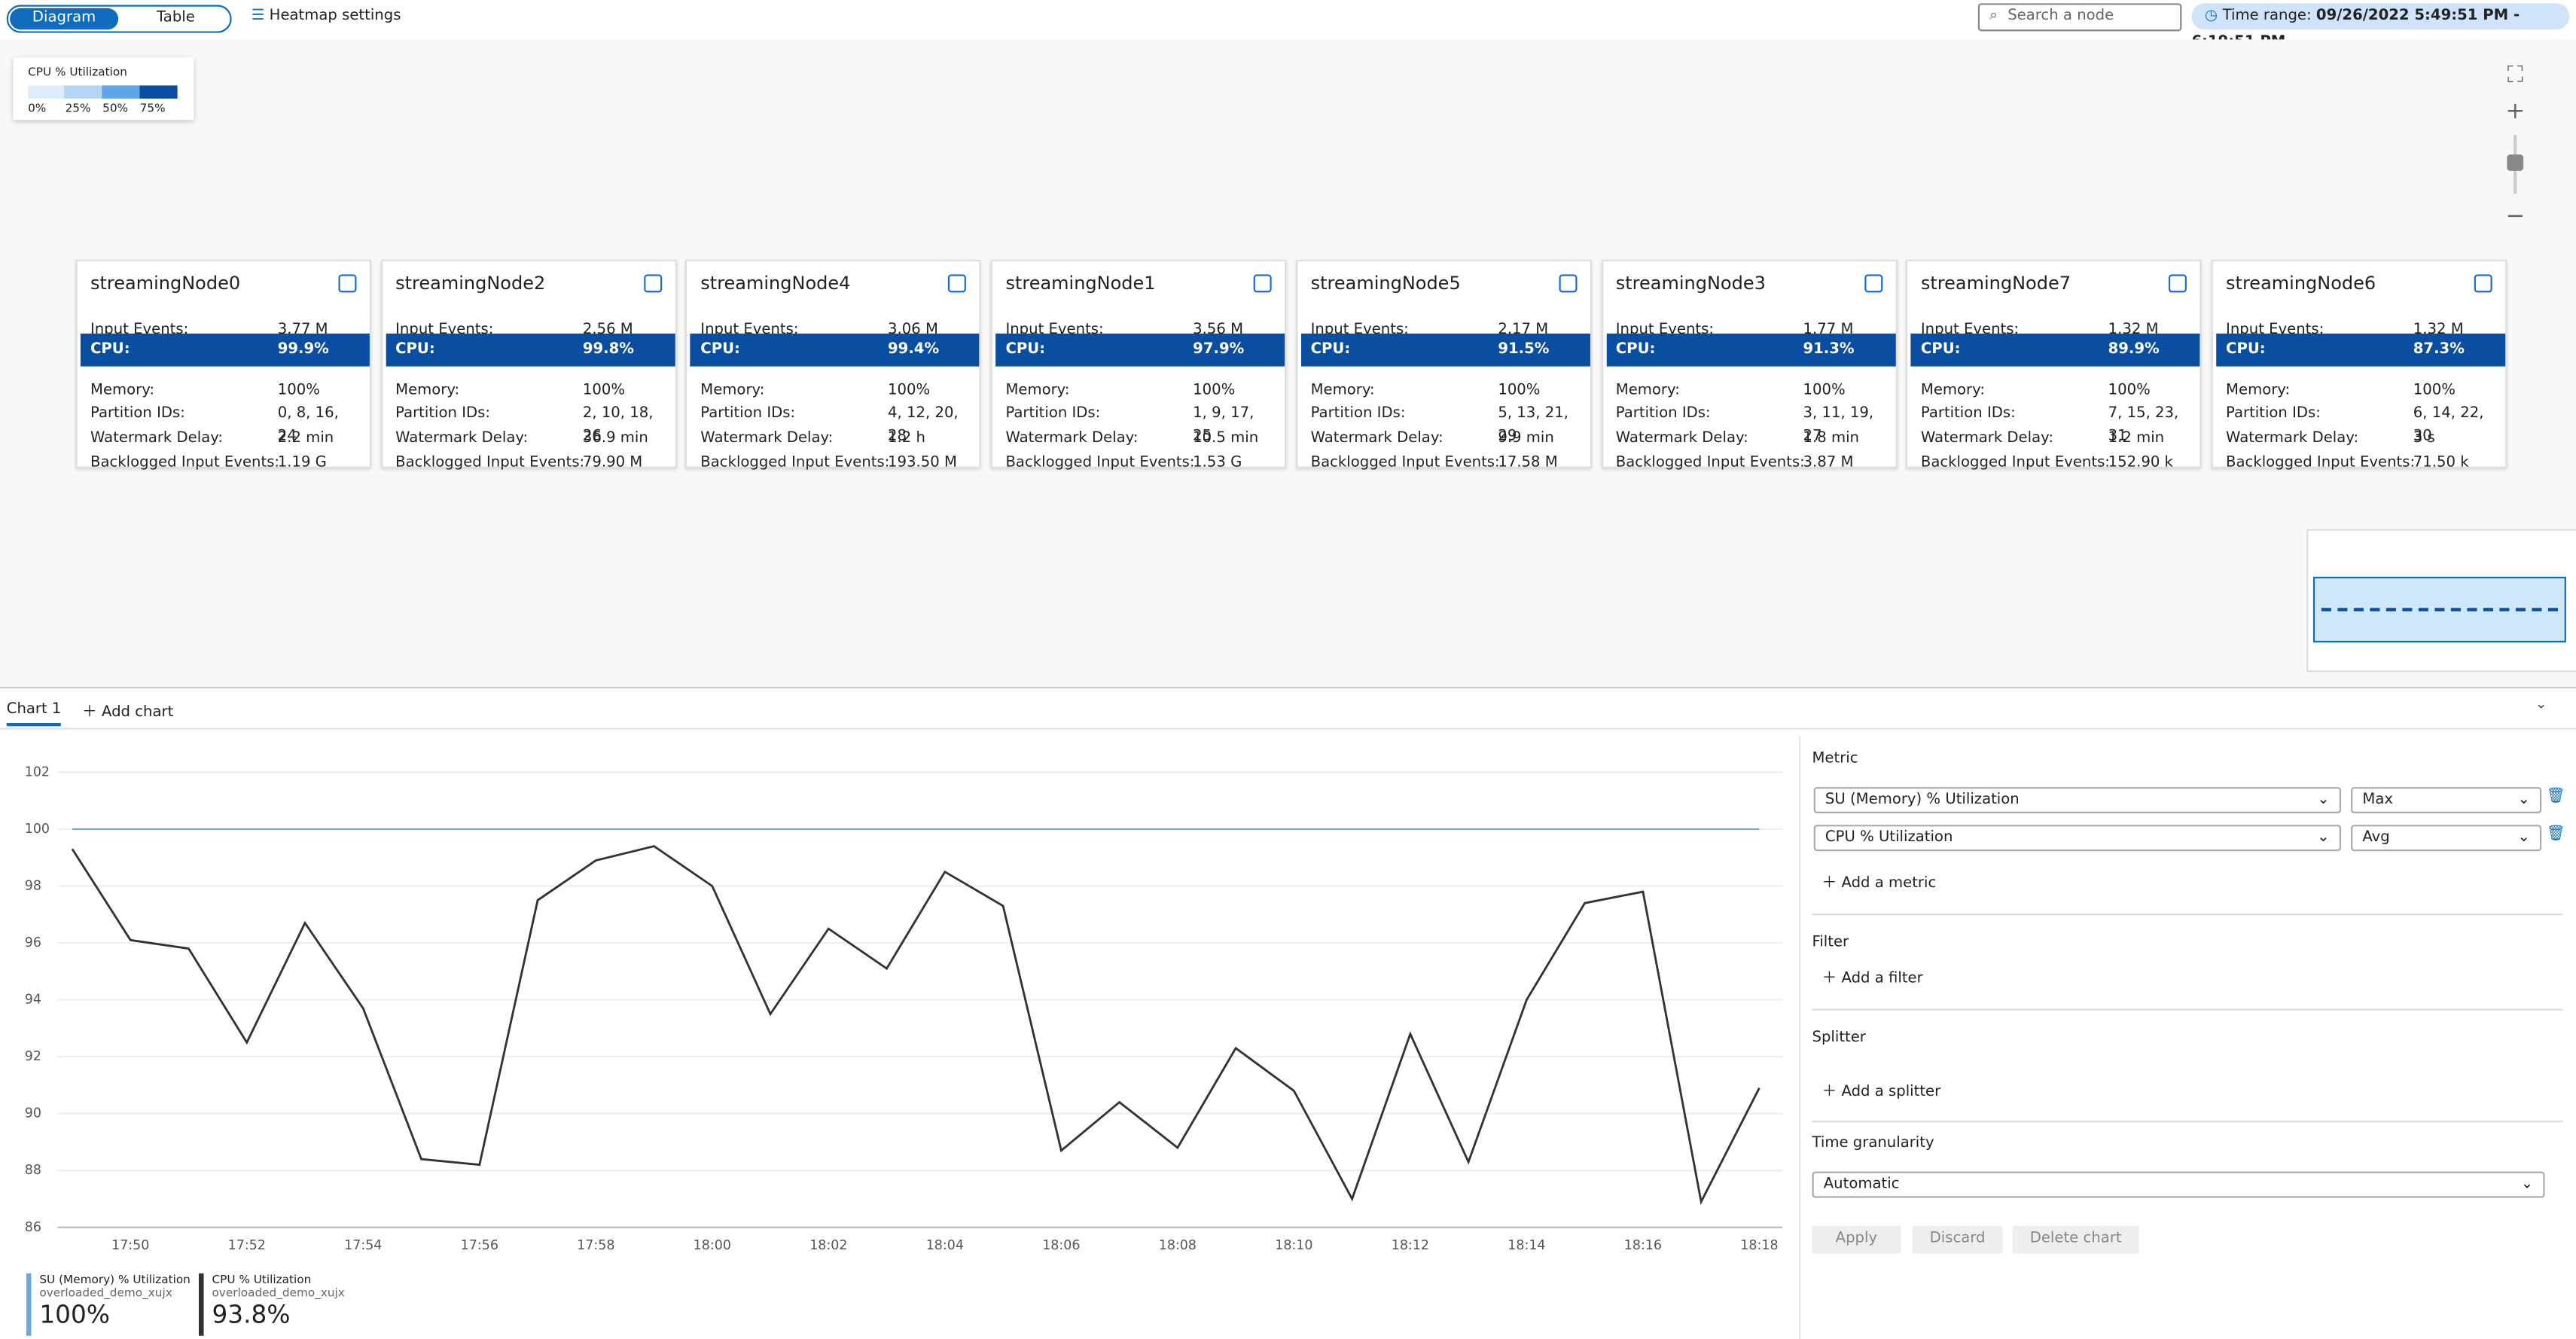  I want to click on field-value: 193.50 M, so click(922, 463).